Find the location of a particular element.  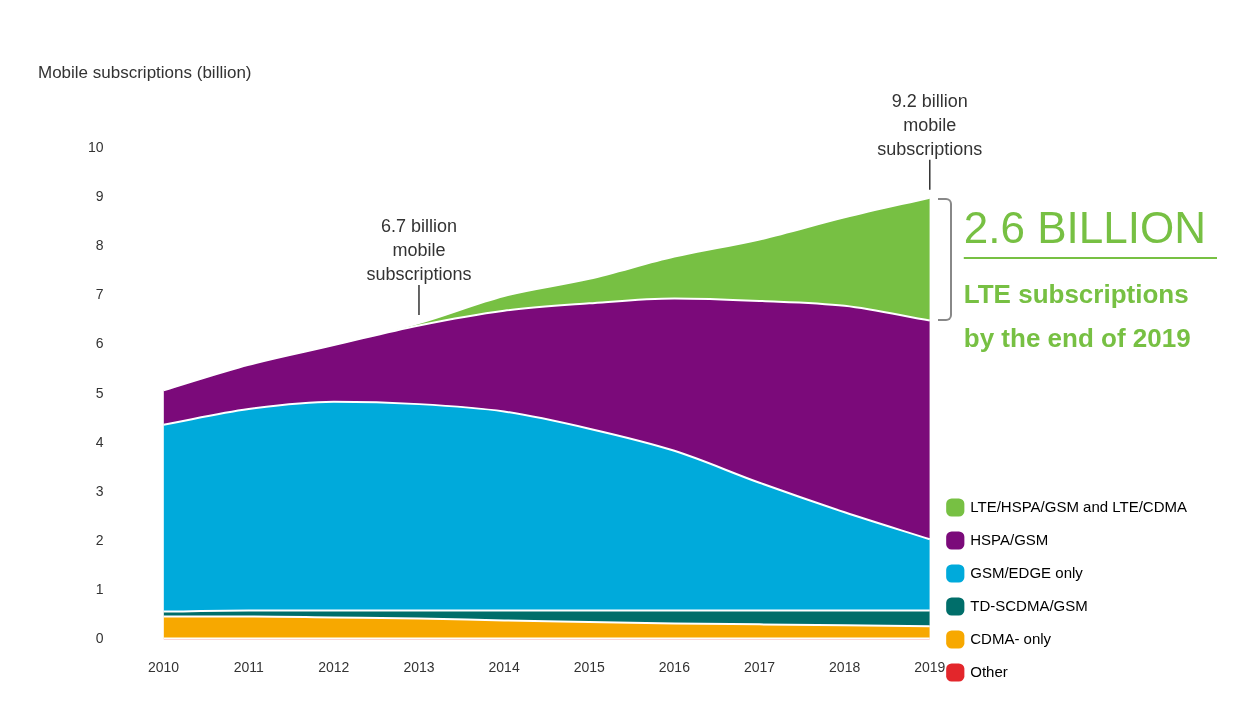

x-tick-label: 2019 is located at coordinates (930, 666).